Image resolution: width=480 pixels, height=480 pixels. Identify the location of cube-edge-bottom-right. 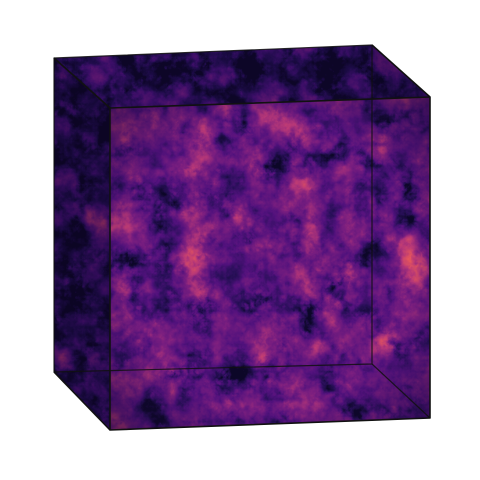
(401, 391).